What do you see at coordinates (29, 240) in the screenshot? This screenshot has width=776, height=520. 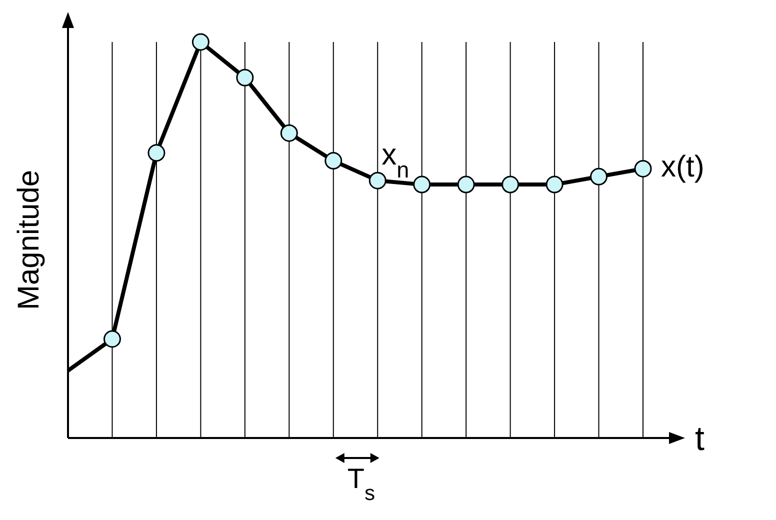 I see `y-axis-title: Magnitude` at bounding box center [29, 240].